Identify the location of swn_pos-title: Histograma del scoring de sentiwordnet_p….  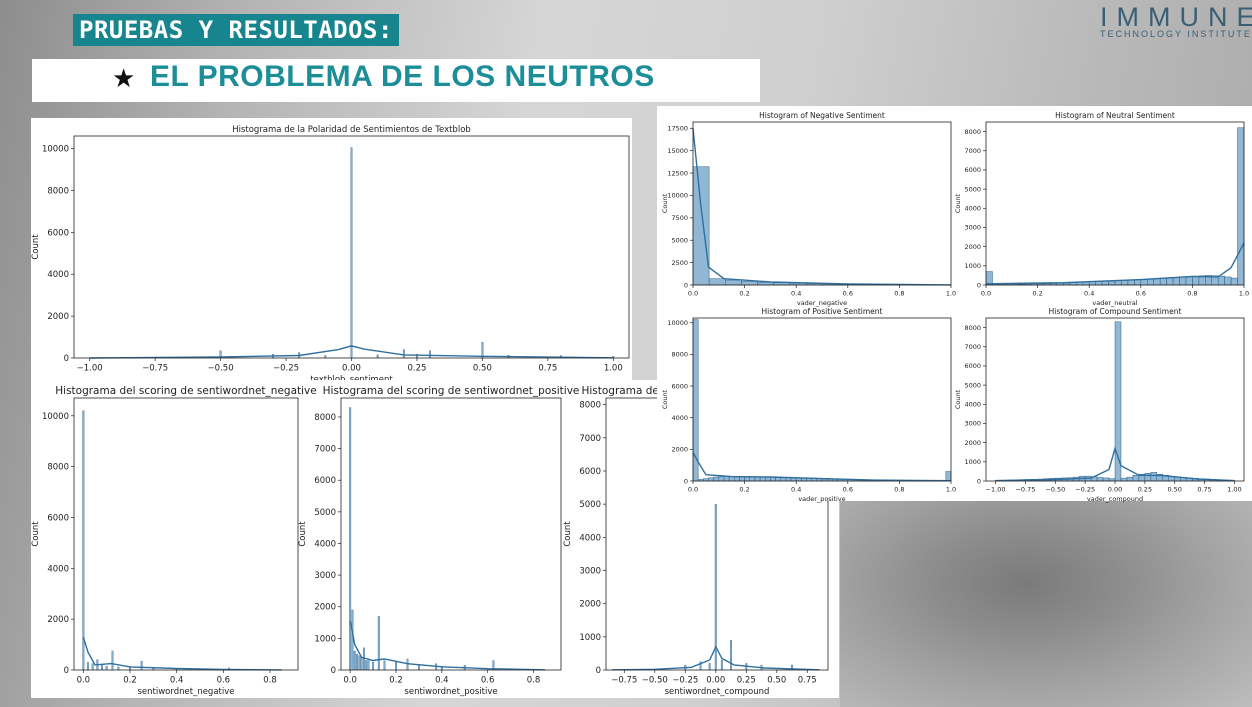
(451, 391).